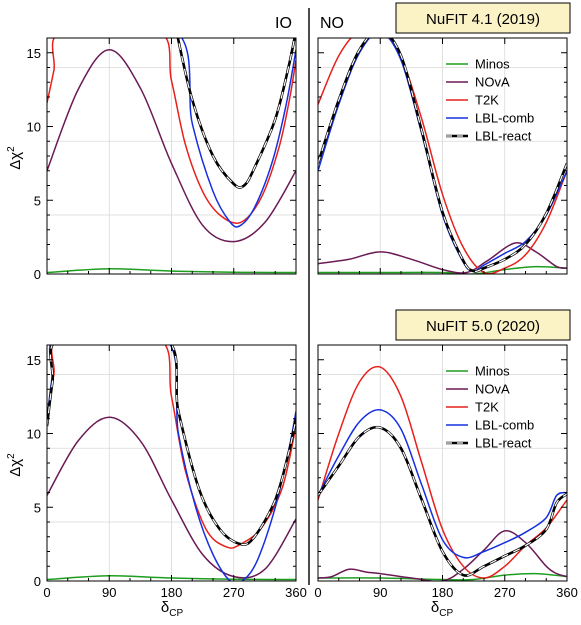  What do you see at coordinates (442, 609) in the screenshot?
I see `xlabel-right: δCP` at bounding box center [442, 609].